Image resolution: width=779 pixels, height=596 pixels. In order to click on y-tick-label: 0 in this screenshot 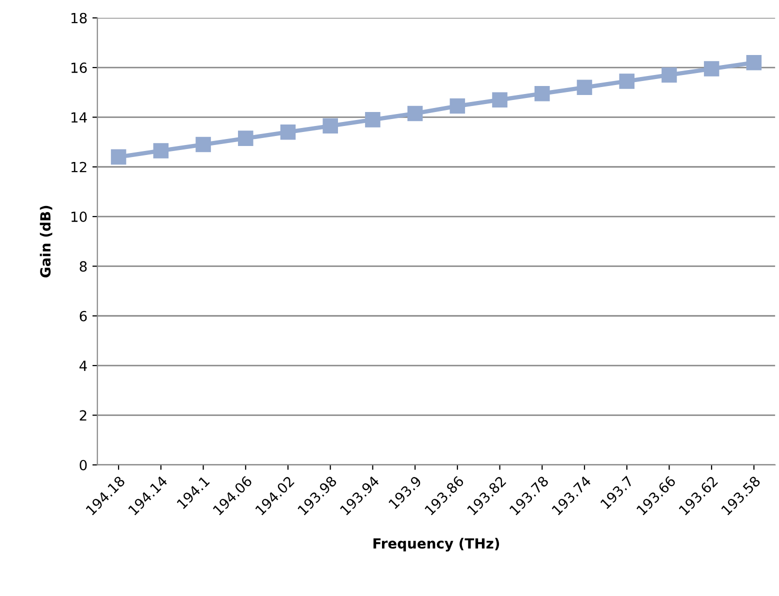, I will do `click(83, 465)`.